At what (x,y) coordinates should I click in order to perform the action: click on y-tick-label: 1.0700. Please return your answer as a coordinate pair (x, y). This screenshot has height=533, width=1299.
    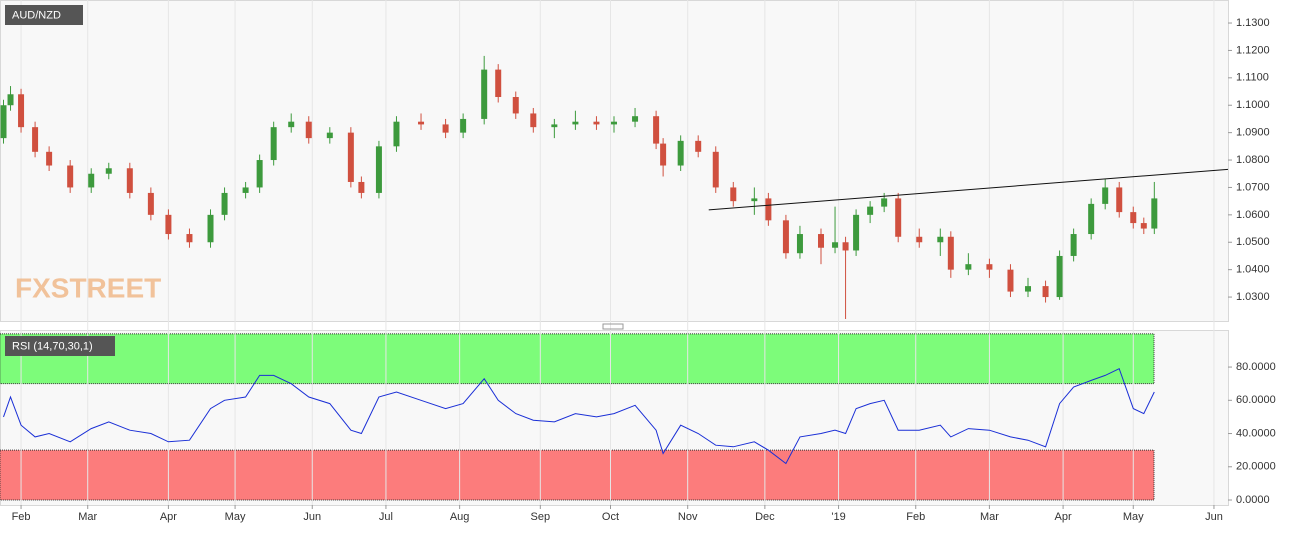
    Looking at the image, I should click on (1253, 187).